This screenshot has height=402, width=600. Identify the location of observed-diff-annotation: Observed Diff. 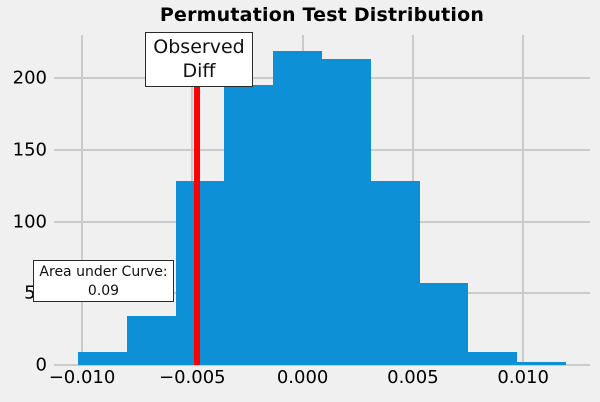
(199, 59).